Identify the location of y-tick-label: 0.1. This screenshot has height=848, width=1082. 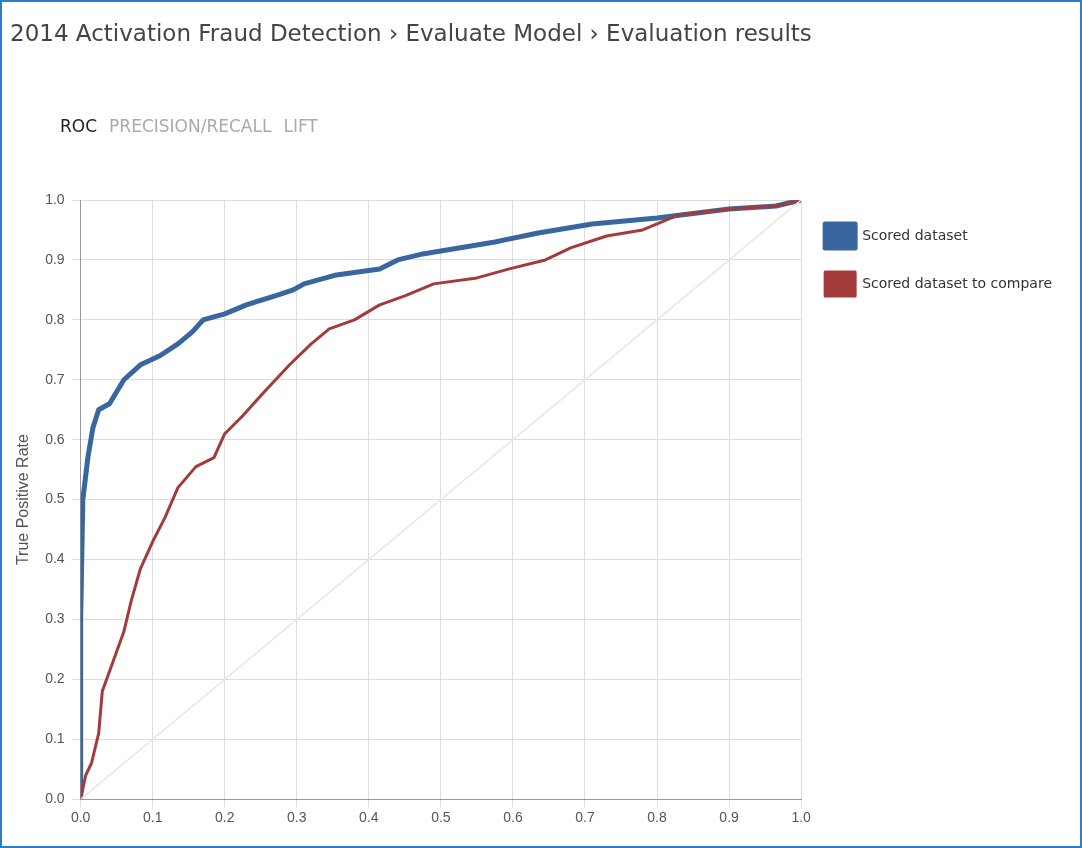
(55, 738).